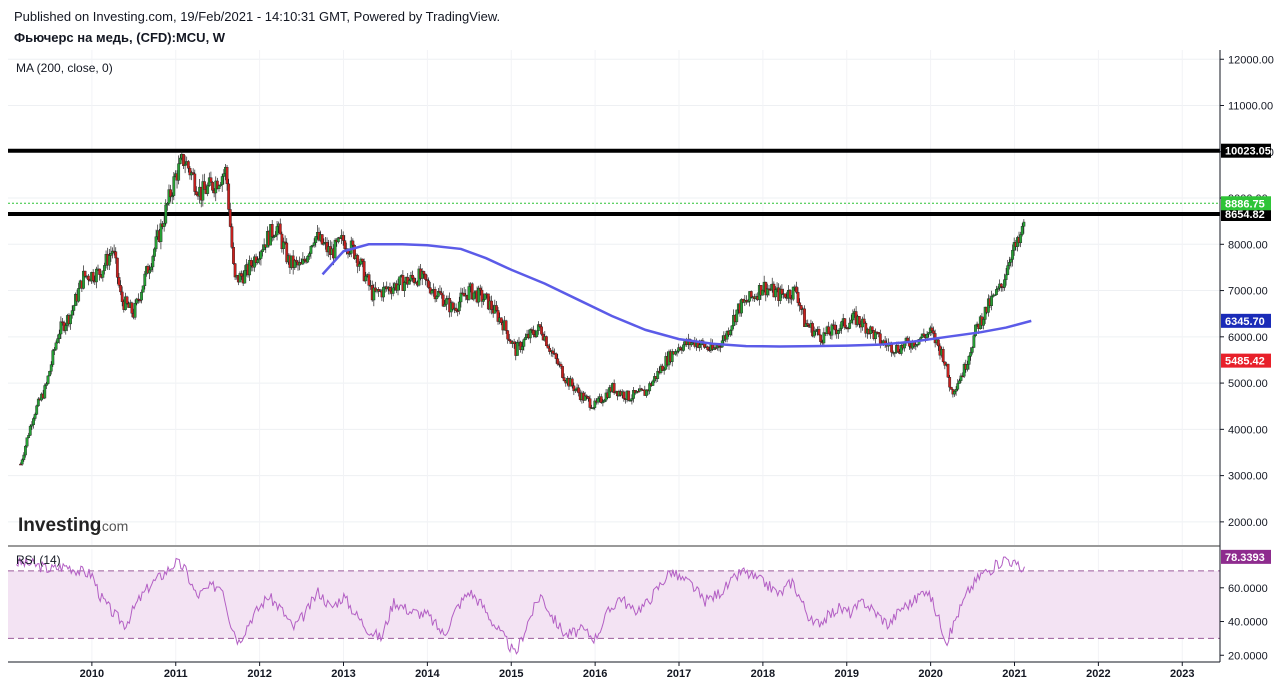  I want to click on investing-logo: Investing .com, so click(73, 525).